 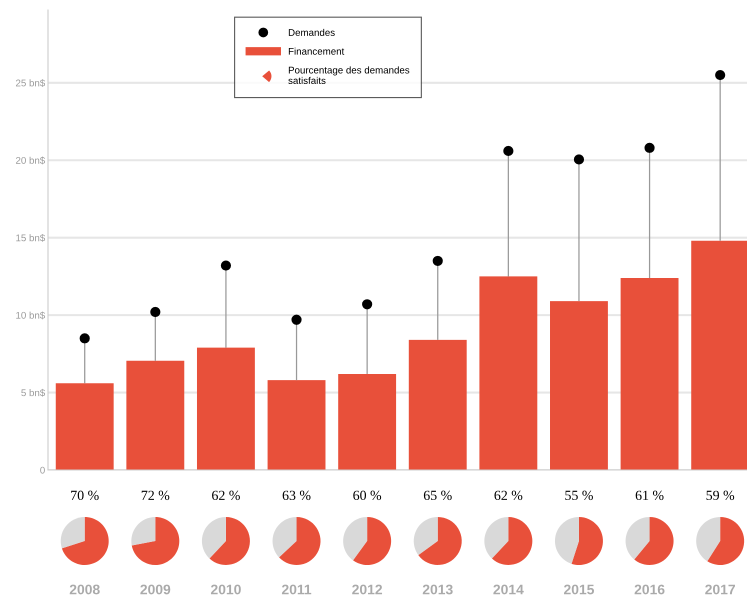 What do you see at coordinates (367, 589) in the screenshot?
I see `text: 2012` at bounding box center [367, 589].